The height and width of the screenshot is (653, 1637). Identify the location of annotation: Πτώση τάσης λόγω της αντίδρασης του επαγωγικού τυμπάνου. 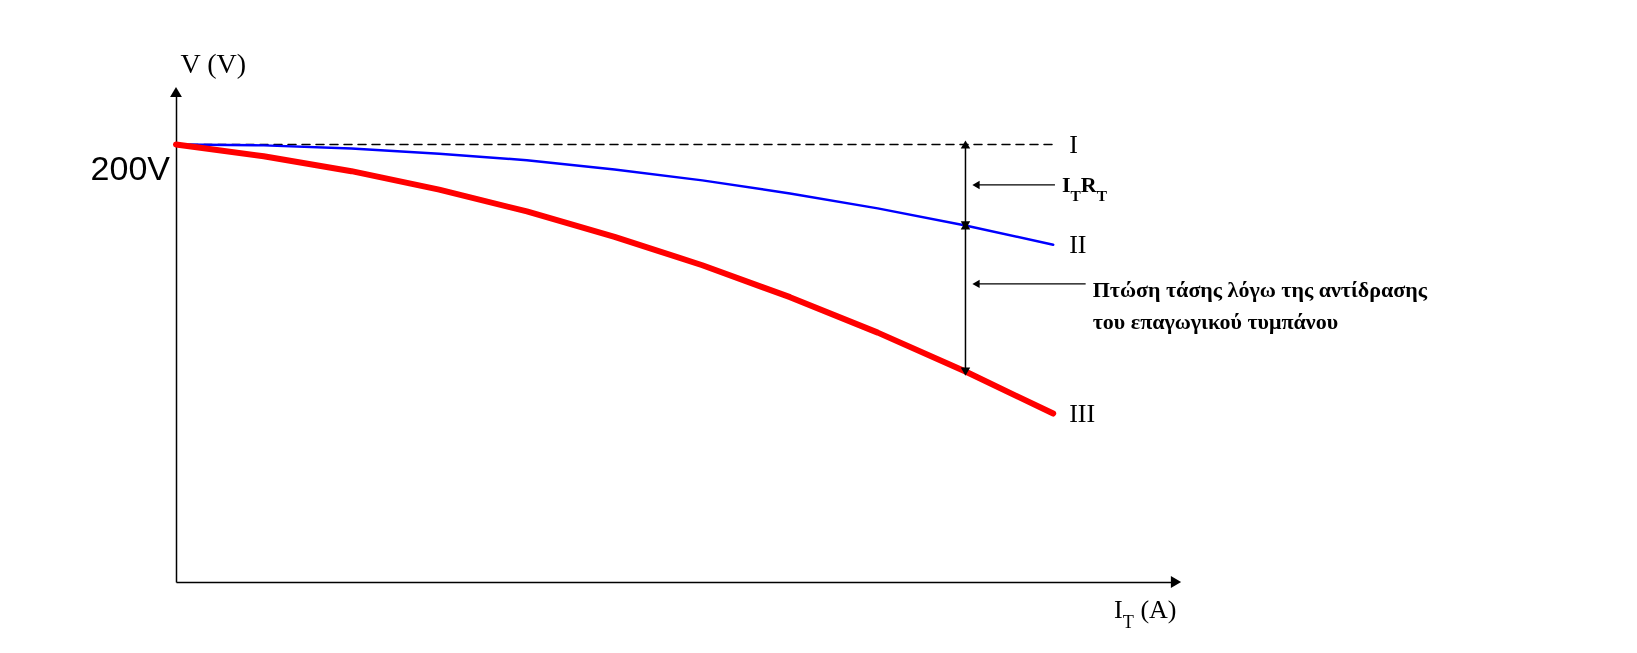
(1260, 305).